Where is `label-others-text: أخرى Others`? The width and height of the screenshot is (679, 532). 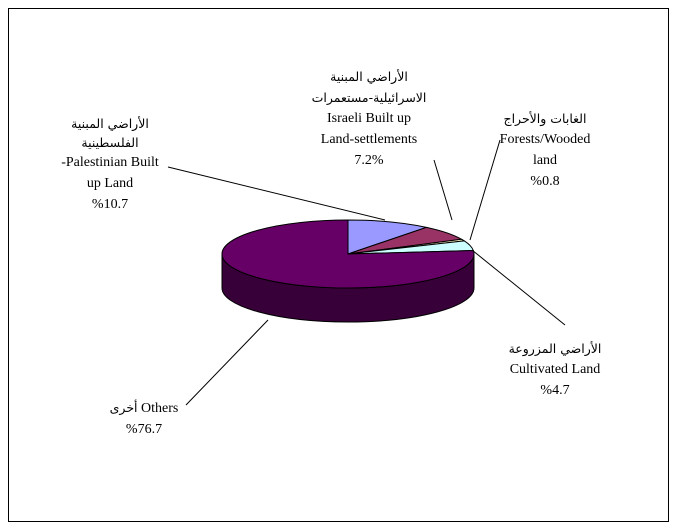
label-others-text: أخرى Others is located at coordinates (144, 408).